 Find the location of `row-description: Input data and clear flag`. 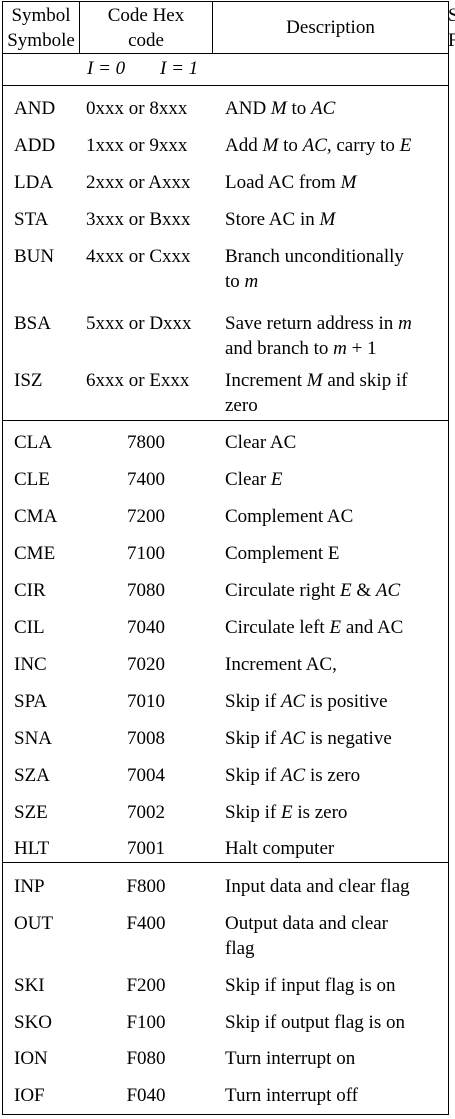

row-description: Input data and clear flag is located at coordinates (317, 887).